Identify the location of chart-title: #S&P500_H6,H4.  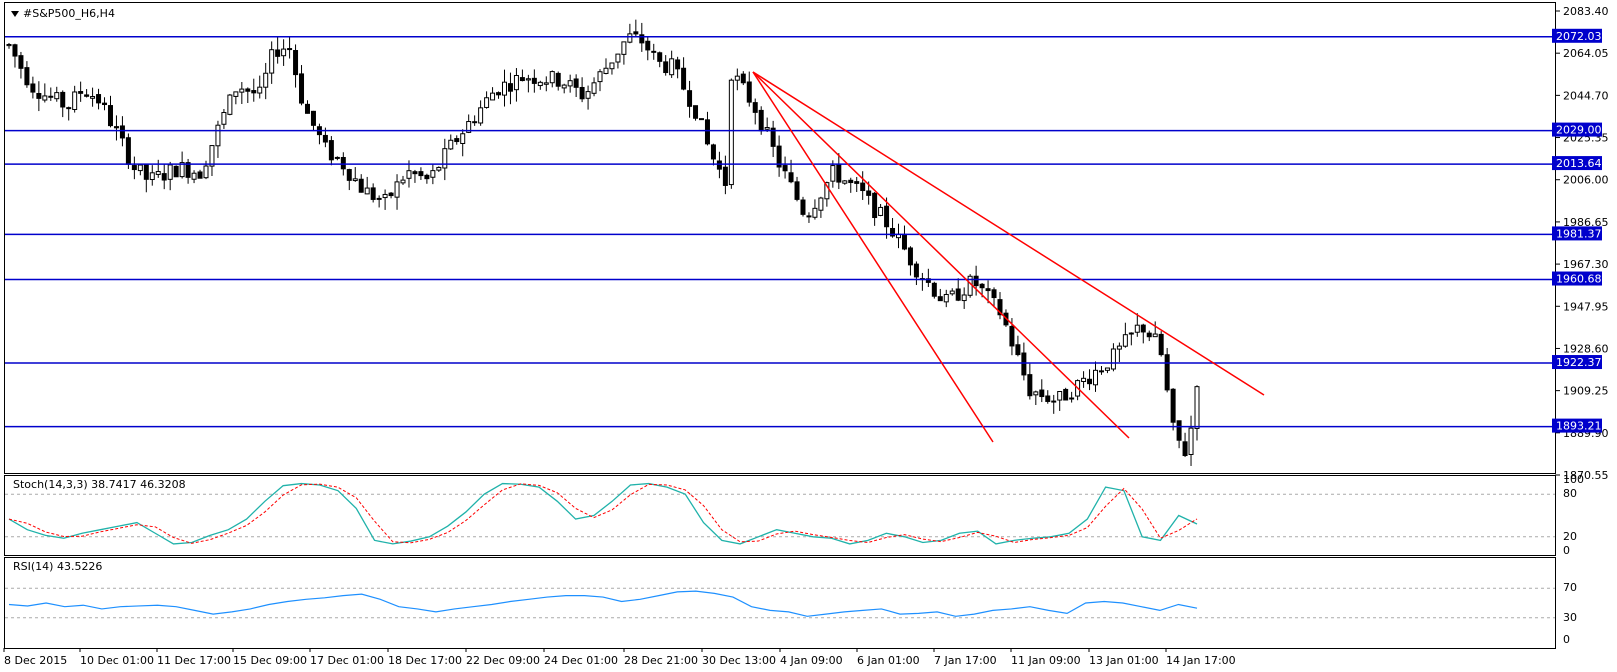
(63, 13).